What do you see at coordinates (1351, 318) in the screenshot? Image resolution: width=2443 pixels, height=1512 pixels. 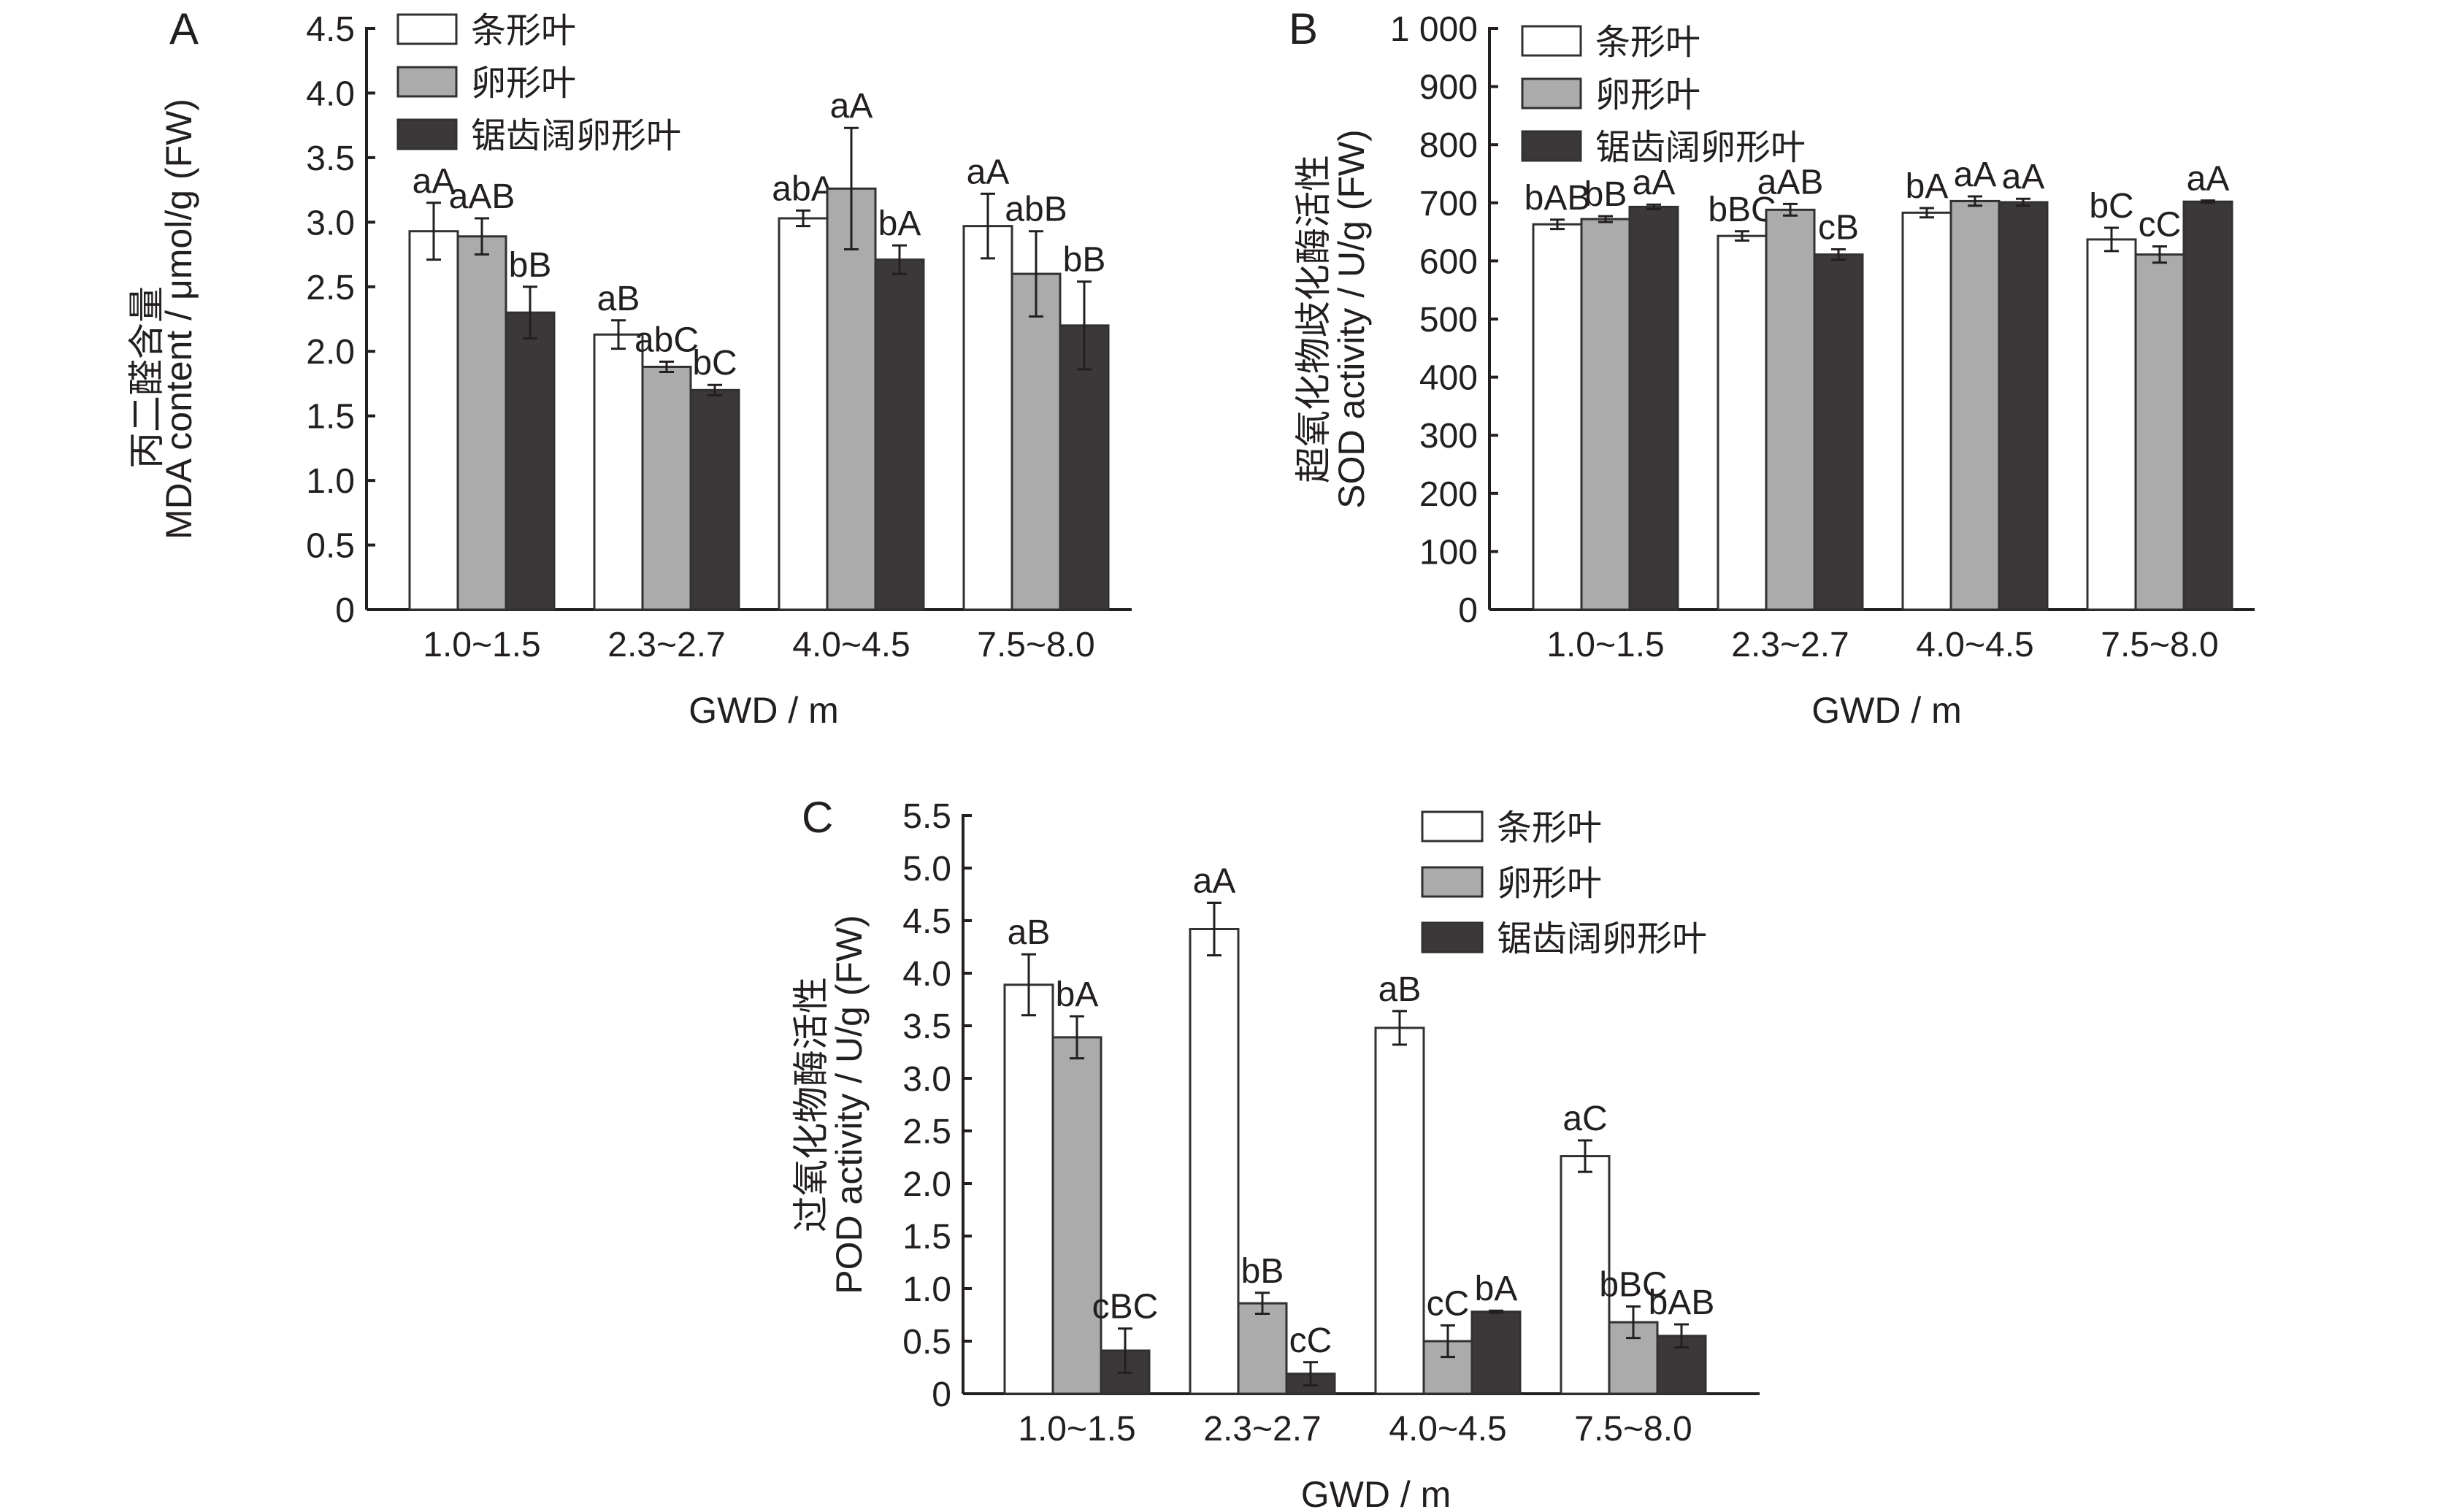 I see `y-axis-title: SOD activity / U/g (FW)` at bounding box center [1351, 318].